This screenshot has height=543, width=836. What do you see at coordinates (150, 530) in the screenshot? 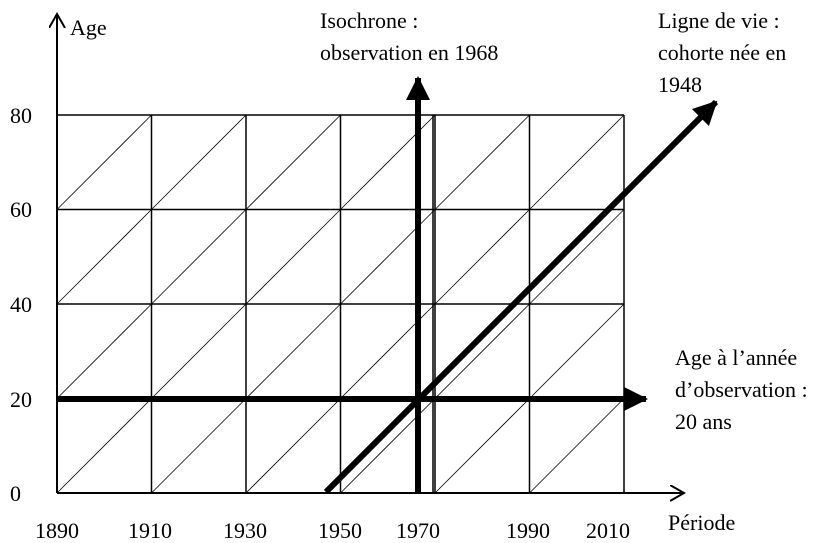
I see `x-tick-label: 1910` at bounding box center [150, 530].